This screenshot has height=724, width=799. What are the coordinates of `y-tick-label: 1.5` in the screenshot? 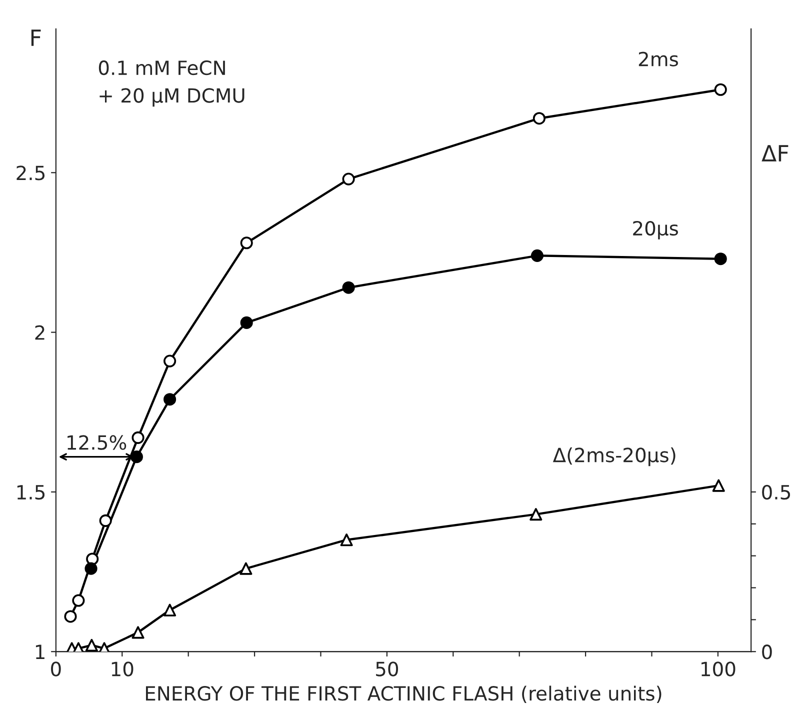 It's located at (31, 492).